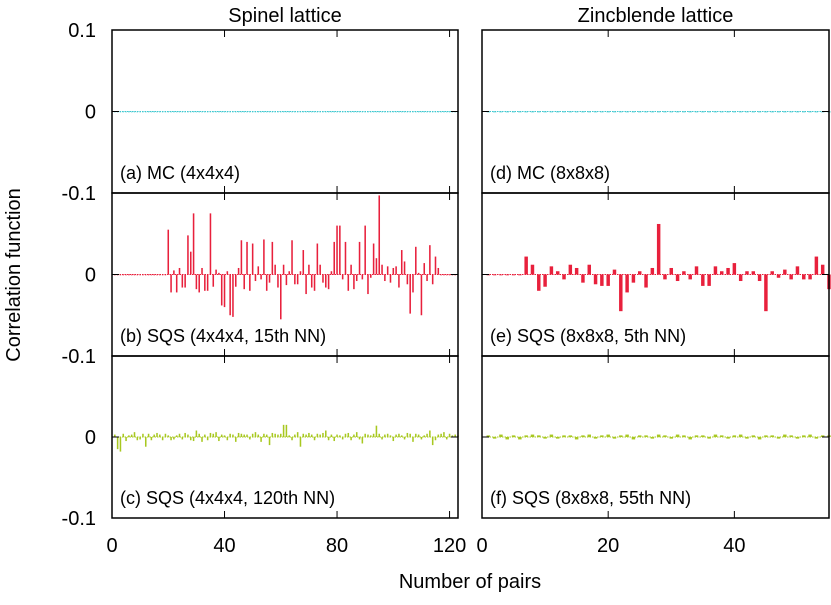 Image resolution: width=831 pixels, height=605 pixels. I want to click on panel-label: (a) MC (4x4x4), so click(180, 173).